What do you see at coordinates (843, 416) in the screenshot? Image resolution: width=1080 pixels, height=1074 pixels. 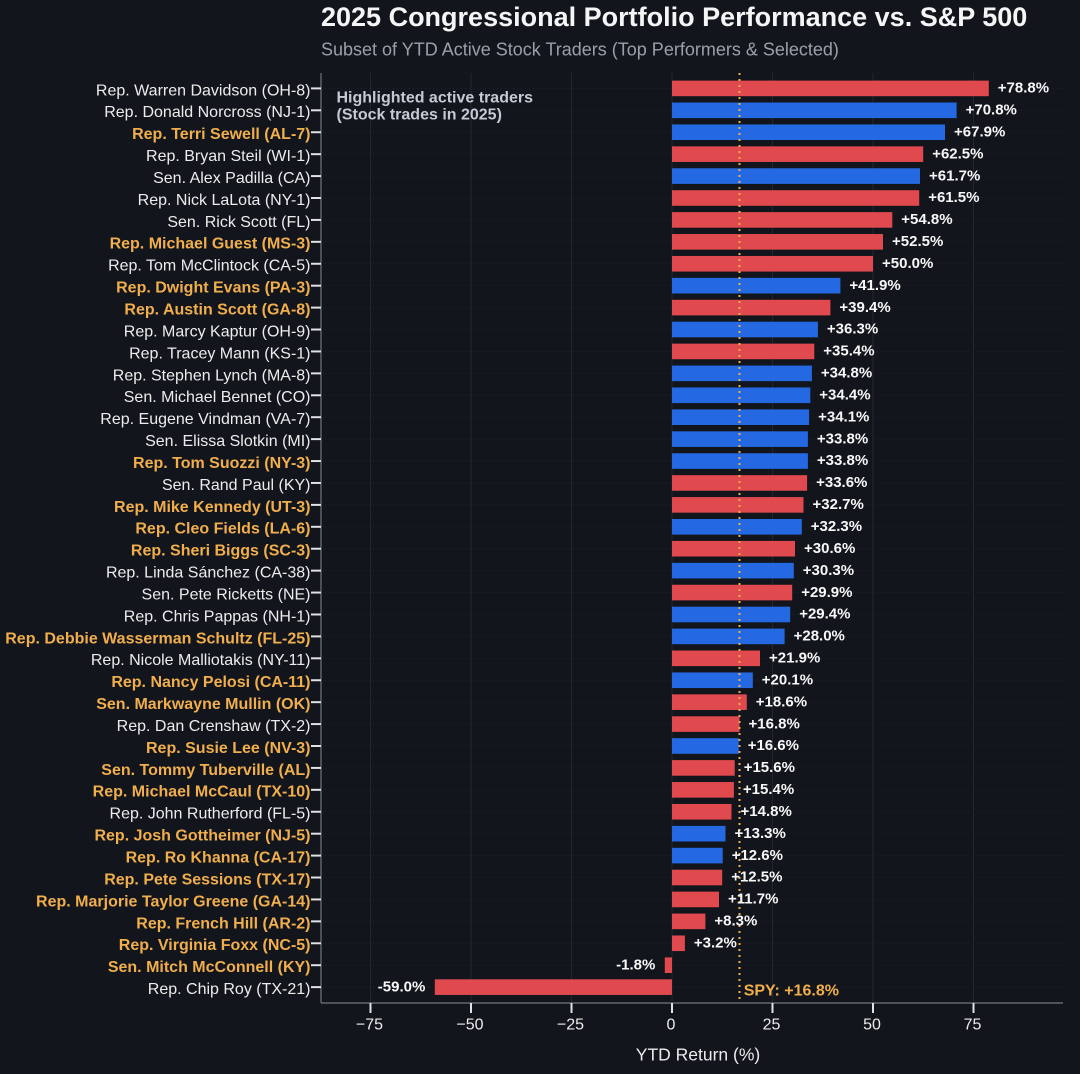 I see `svg-text: +34.1%` at bounding box center [843, 416].